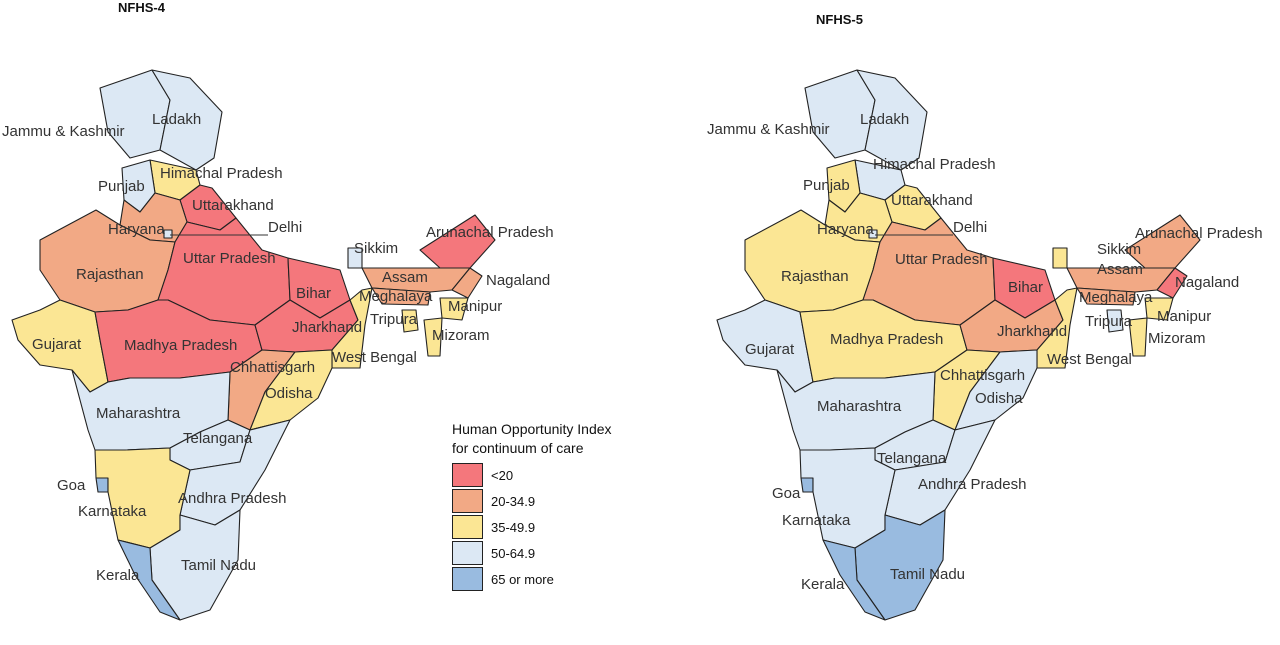  Describe the element at coordinates (513, 501) in the screenshot. I see `legend-label: 20-34.9` at that location.